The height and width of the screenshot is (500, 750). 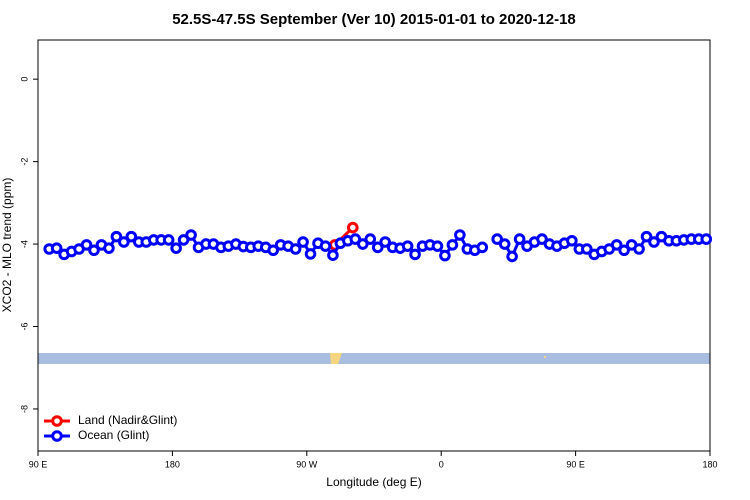 I want to click on y-tick-label: -8, so click(x=24, y=409).